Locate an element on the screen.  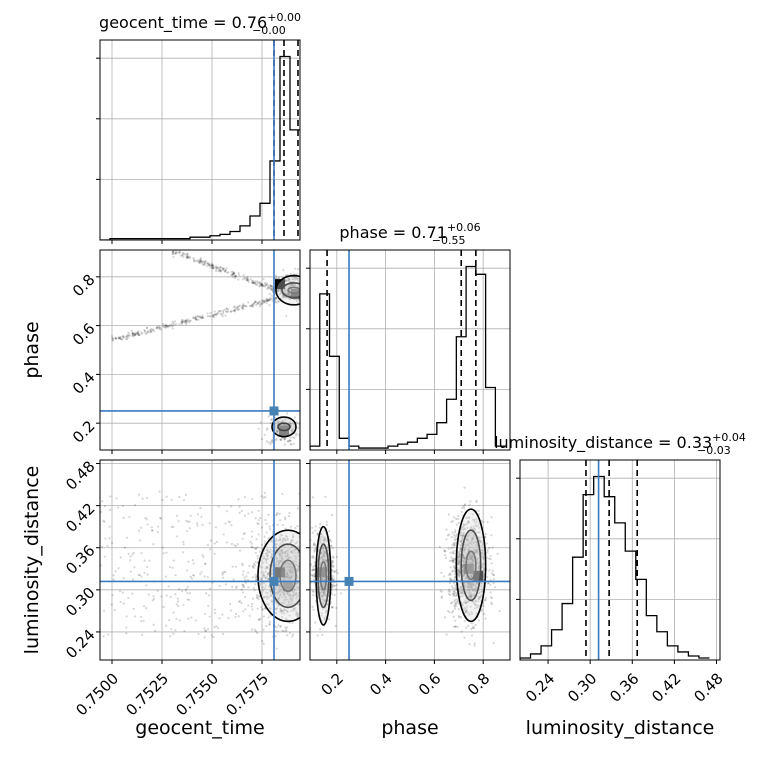
contour-line is located at coordinates (323, 575).